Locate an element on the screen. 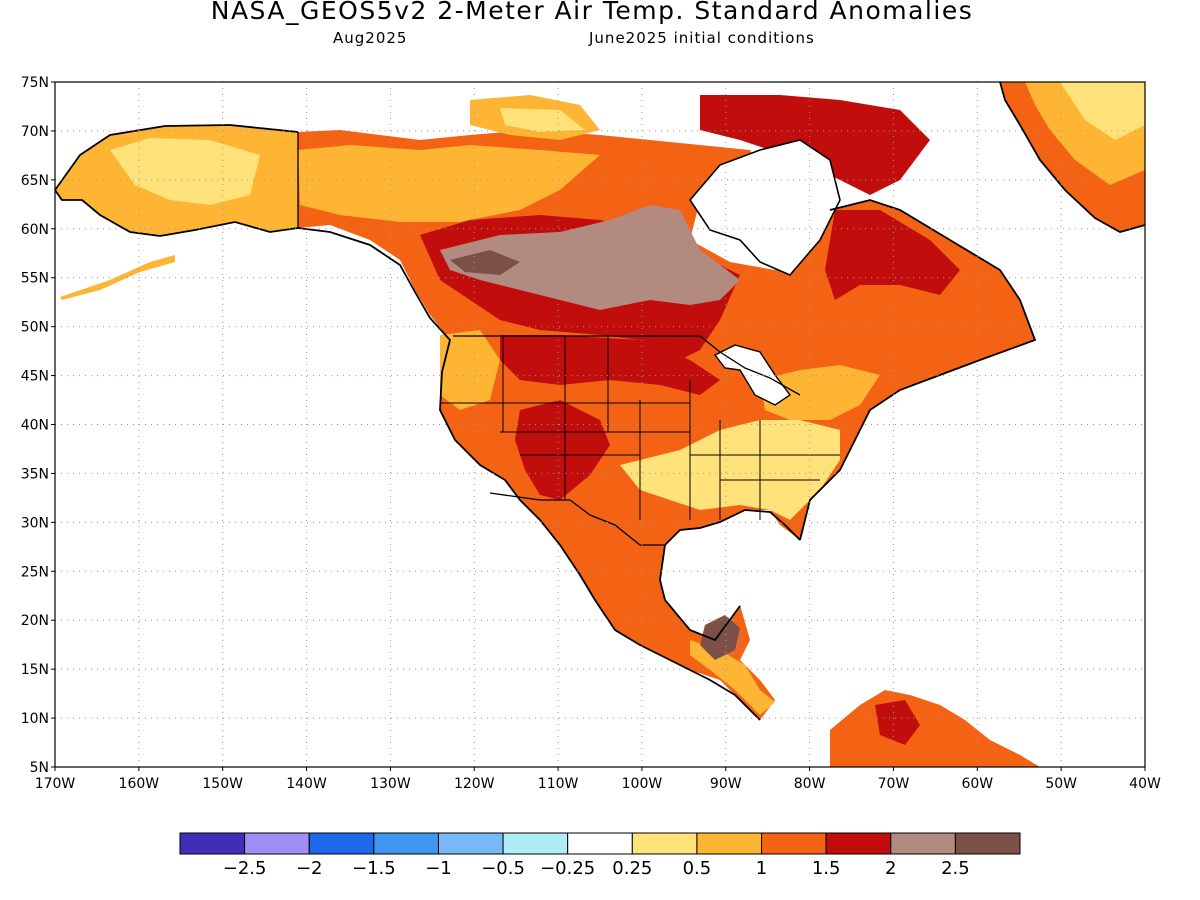 The image size is (1200, 900). colorbar-label: 2 is located at coordinates (890, 868).